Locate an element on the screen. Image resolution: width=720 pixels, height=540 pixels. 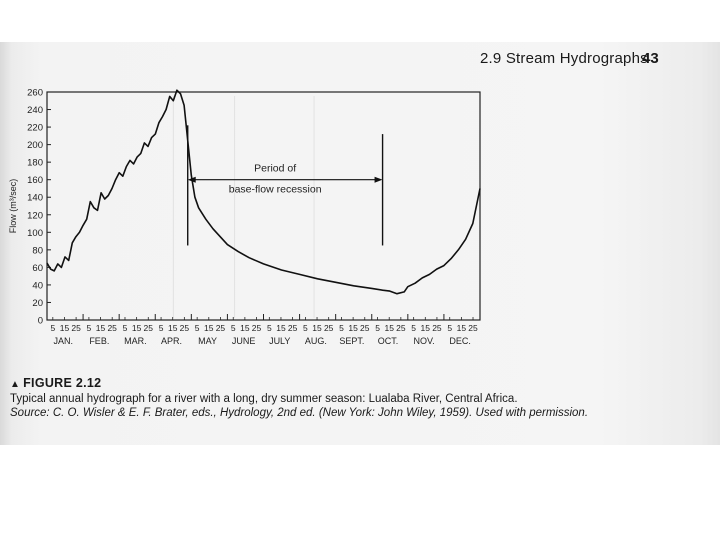
y-tick-label: 100 is located at coordinates (35, 233).